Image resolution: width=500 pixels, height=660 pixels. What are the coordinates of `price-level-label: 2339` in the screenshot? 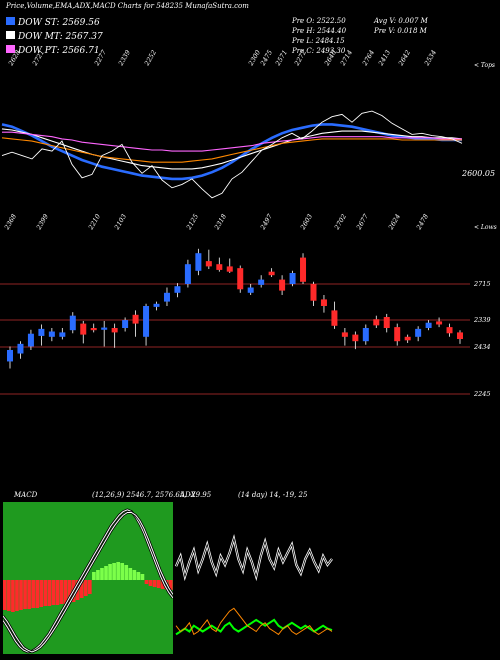 It's located at (482, 320).